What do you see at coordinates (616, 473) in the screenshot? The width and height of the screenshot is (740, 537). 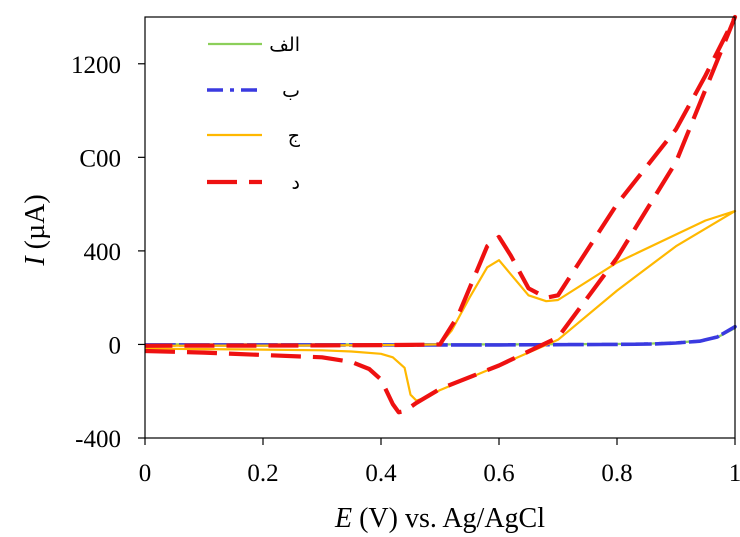 I see `x-tick-label: 0.8` at bounding box center [616, 473].